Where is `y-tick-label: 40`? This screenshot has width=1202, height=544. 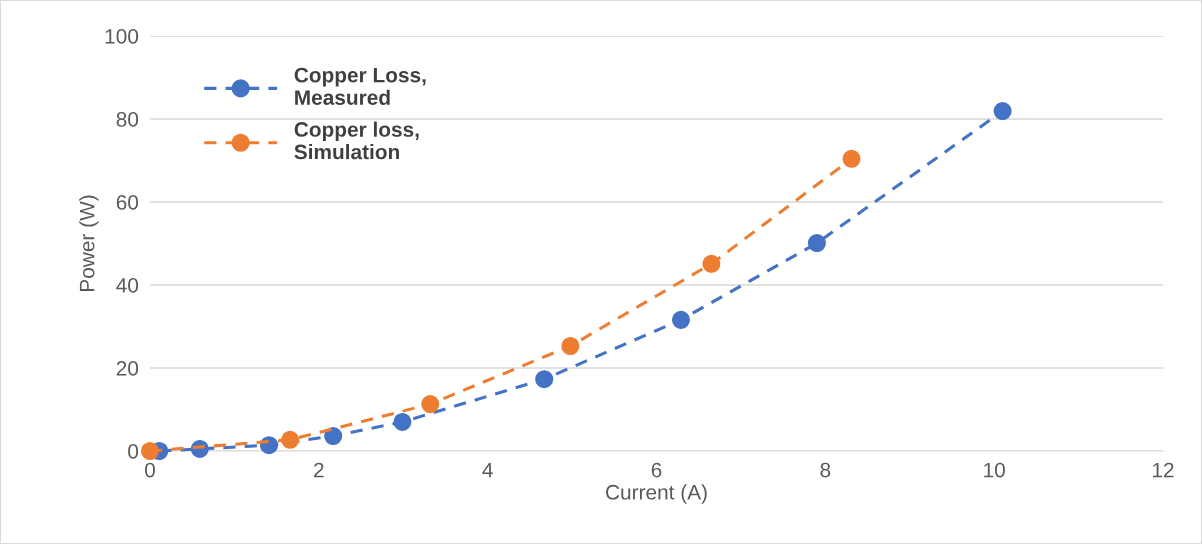 y-tick-label: 40 is located at coordinates (127, 285).